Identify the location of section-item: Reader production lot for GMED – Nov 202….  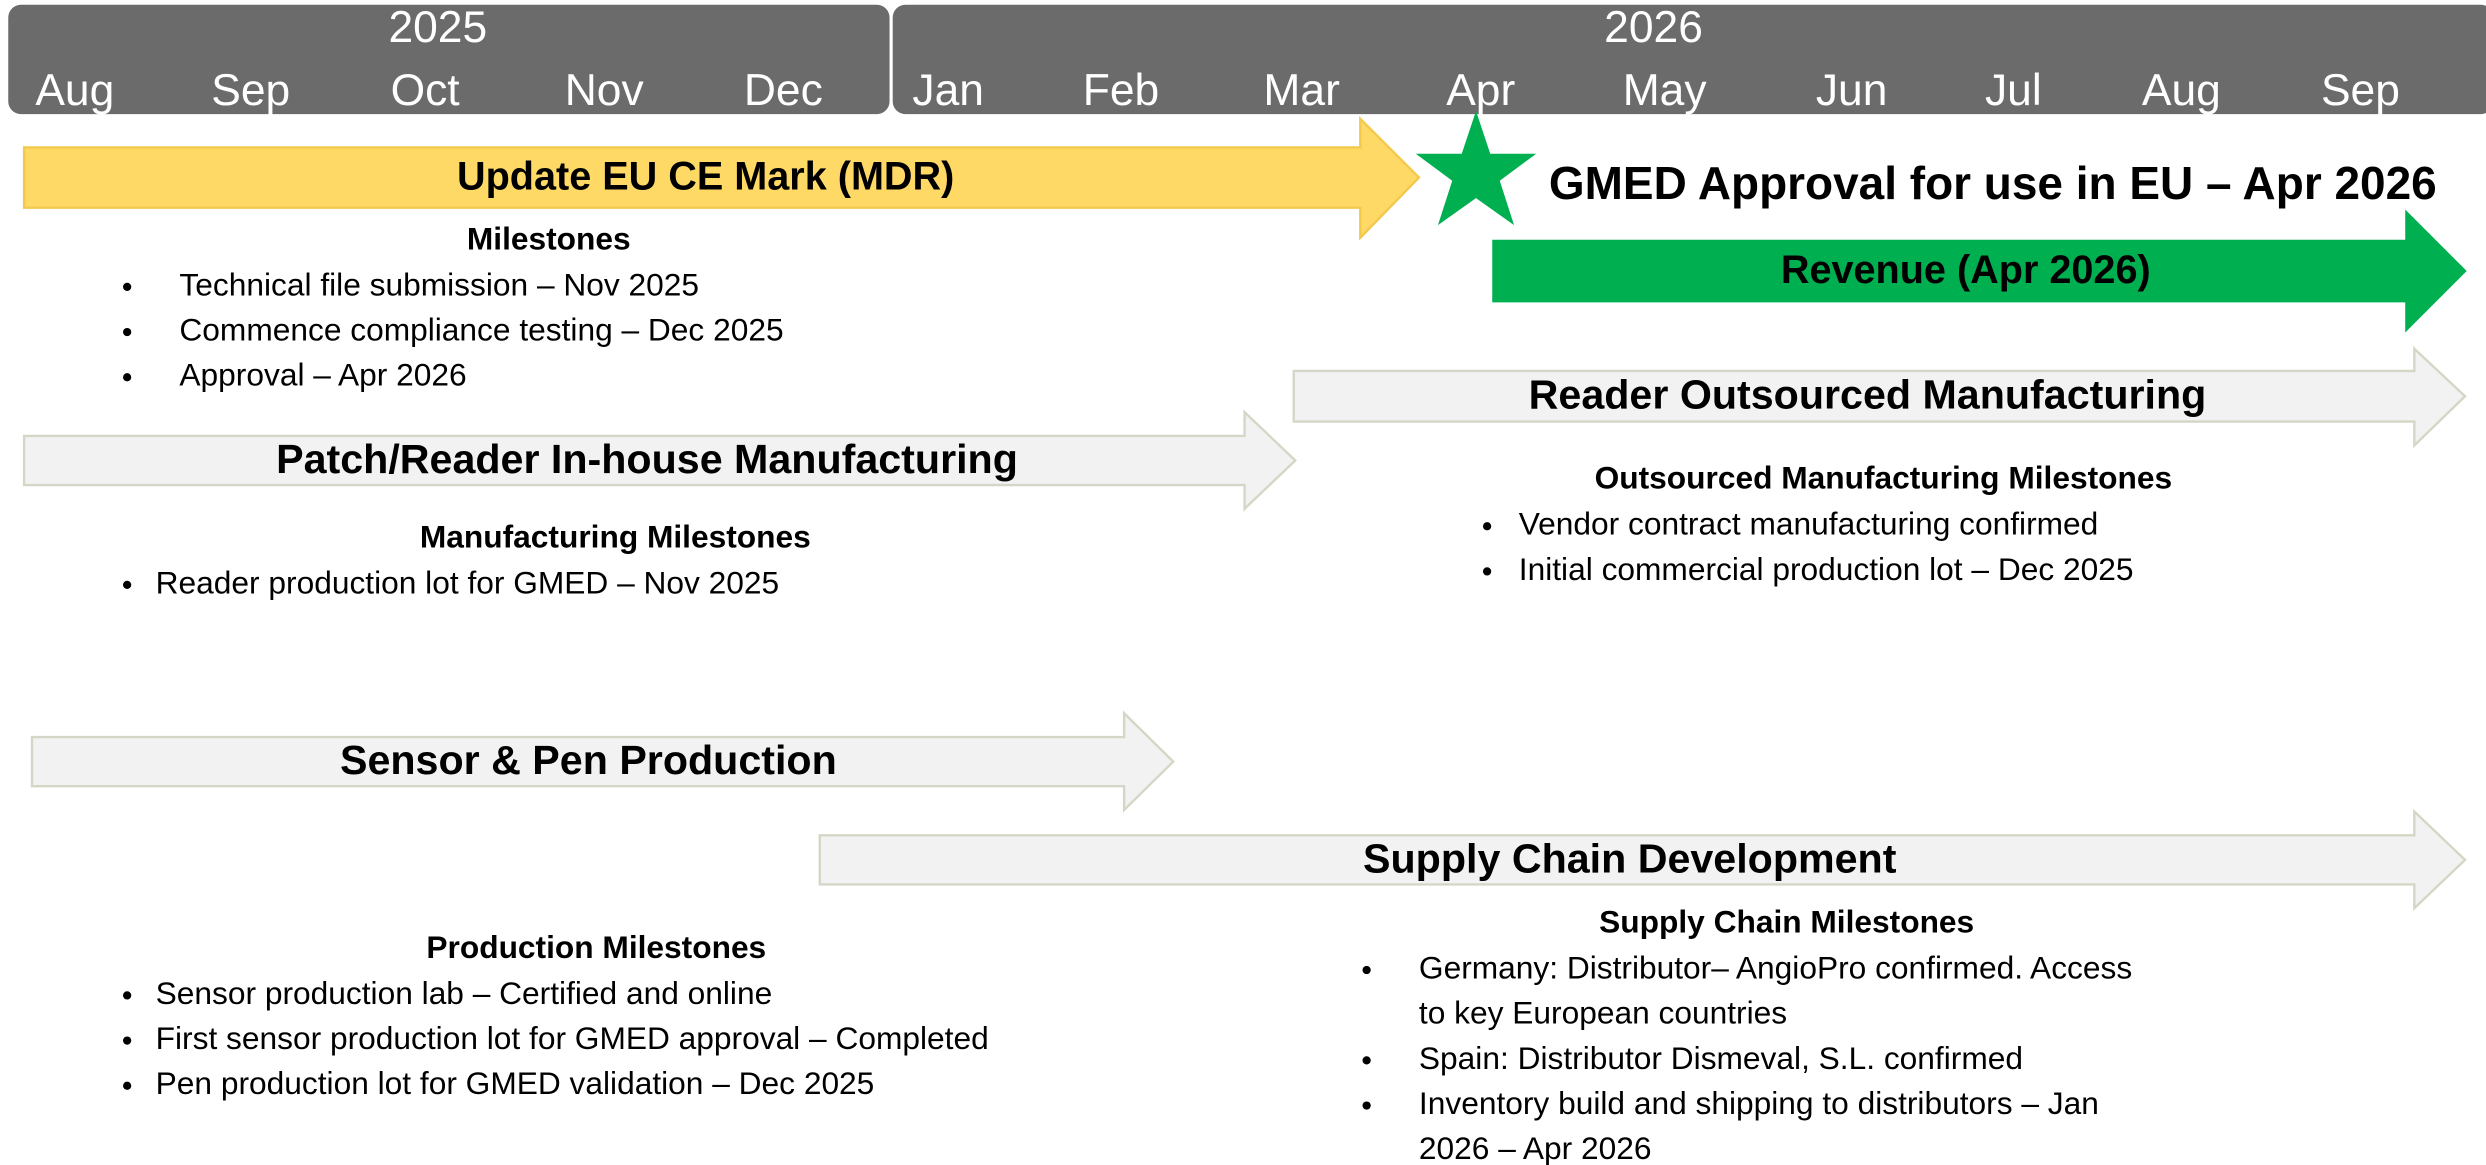
(468, 582).